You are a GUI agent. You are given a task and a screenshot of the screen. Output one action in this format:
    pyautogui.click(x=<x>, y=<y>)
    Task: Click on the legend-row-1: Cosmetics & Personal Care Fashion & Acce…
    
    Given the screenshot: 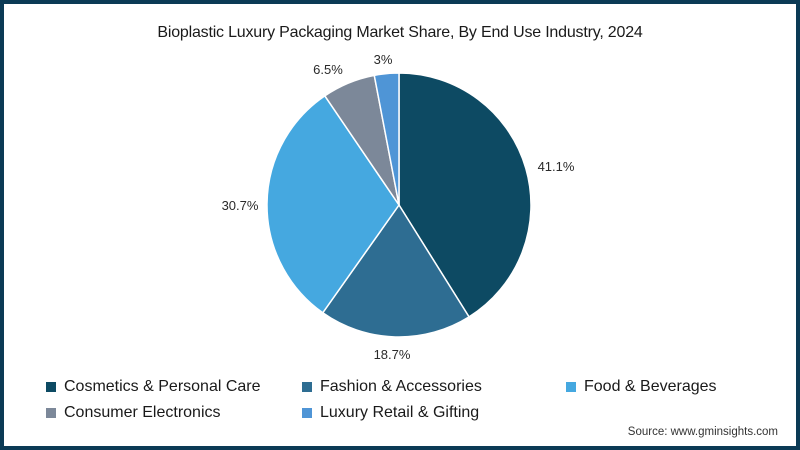 What is the action you would take?
    pyautogui.click(x=406, y=387)
    